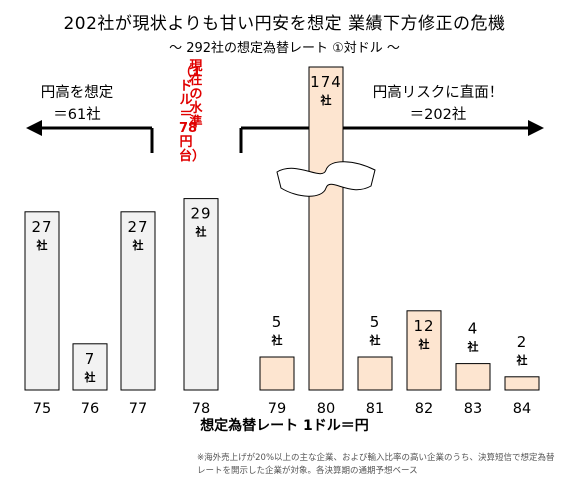 The height and width of the screenshot is (480, 569). Describe the element at coordinates (90, 377) in the screenshot. I see `bar-unit-76: 社` at that location.